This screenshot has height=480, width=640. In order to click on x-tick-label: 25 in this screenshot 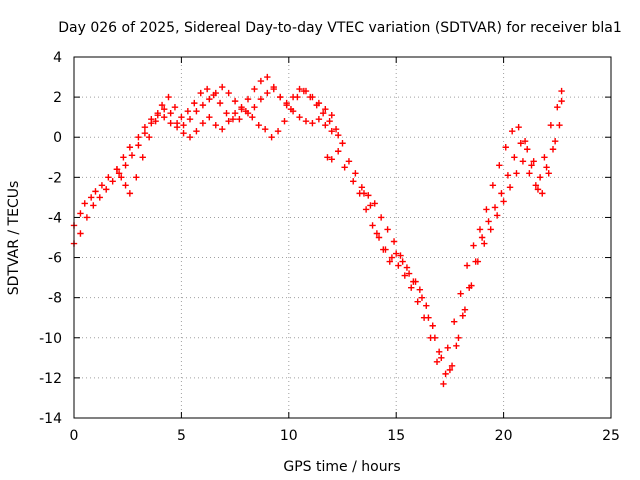, I will do `click(611, 436)`.